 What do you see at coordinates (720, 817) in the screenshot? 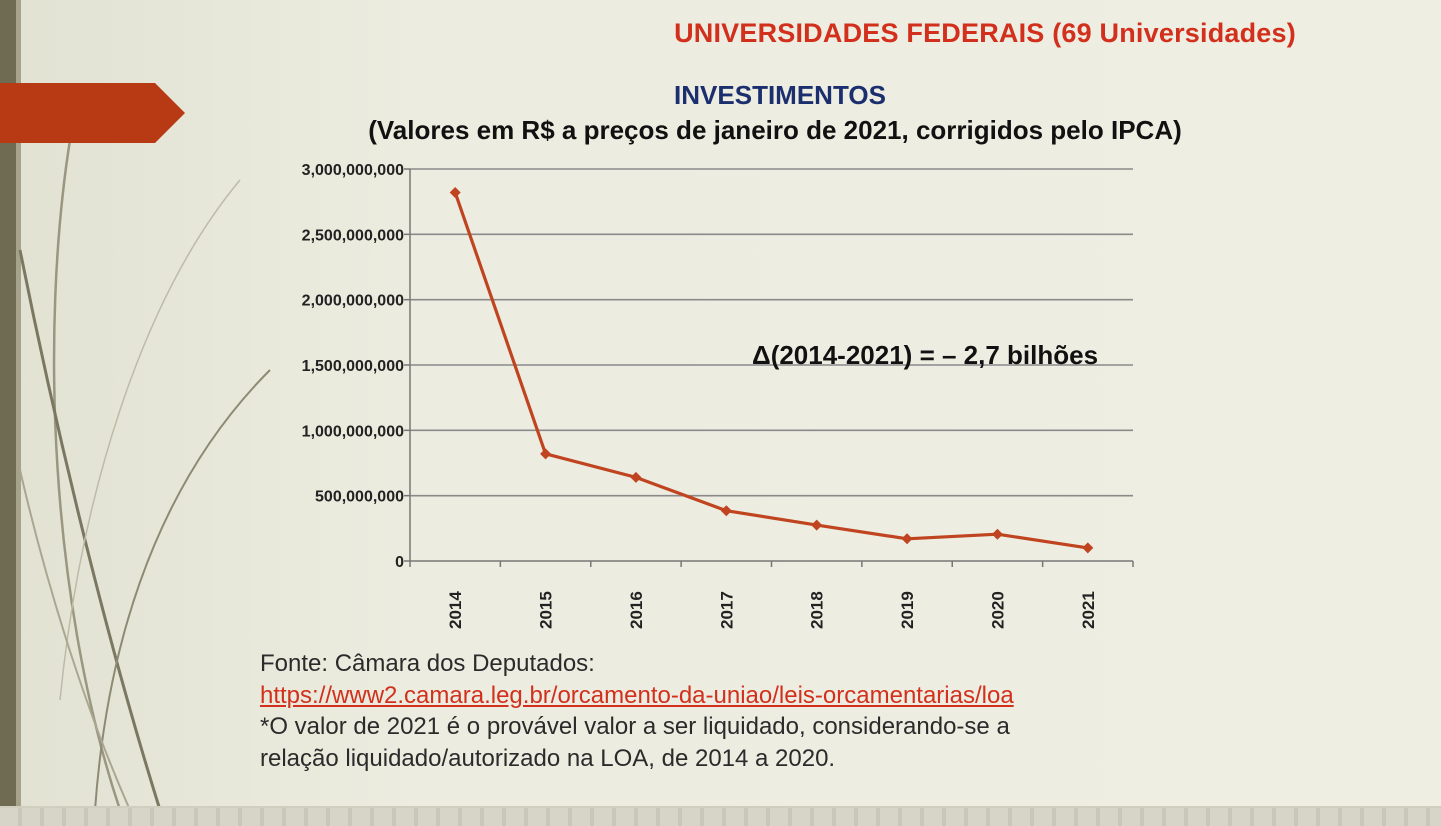
I see `bottom-border` at bounding box center [720, 817].